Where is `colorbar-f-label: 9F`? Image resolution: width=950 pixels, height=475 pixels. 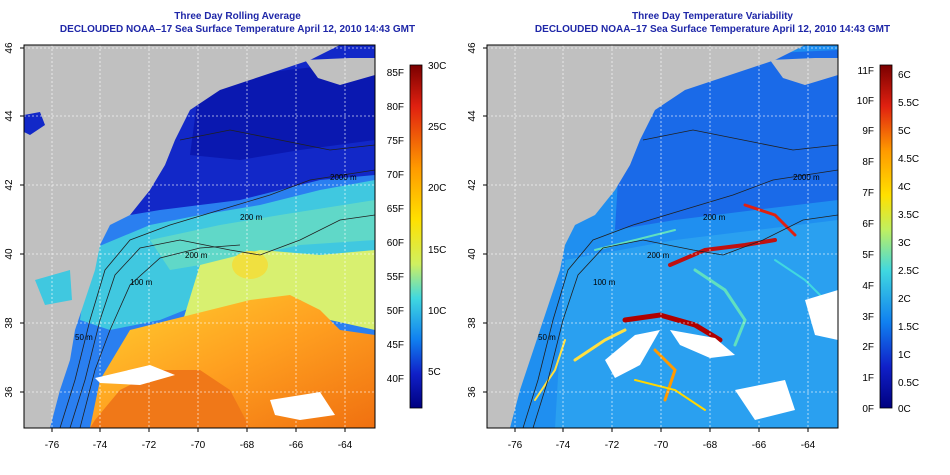
colorbar-f-label: 9F is located at coordinates (868, 131).